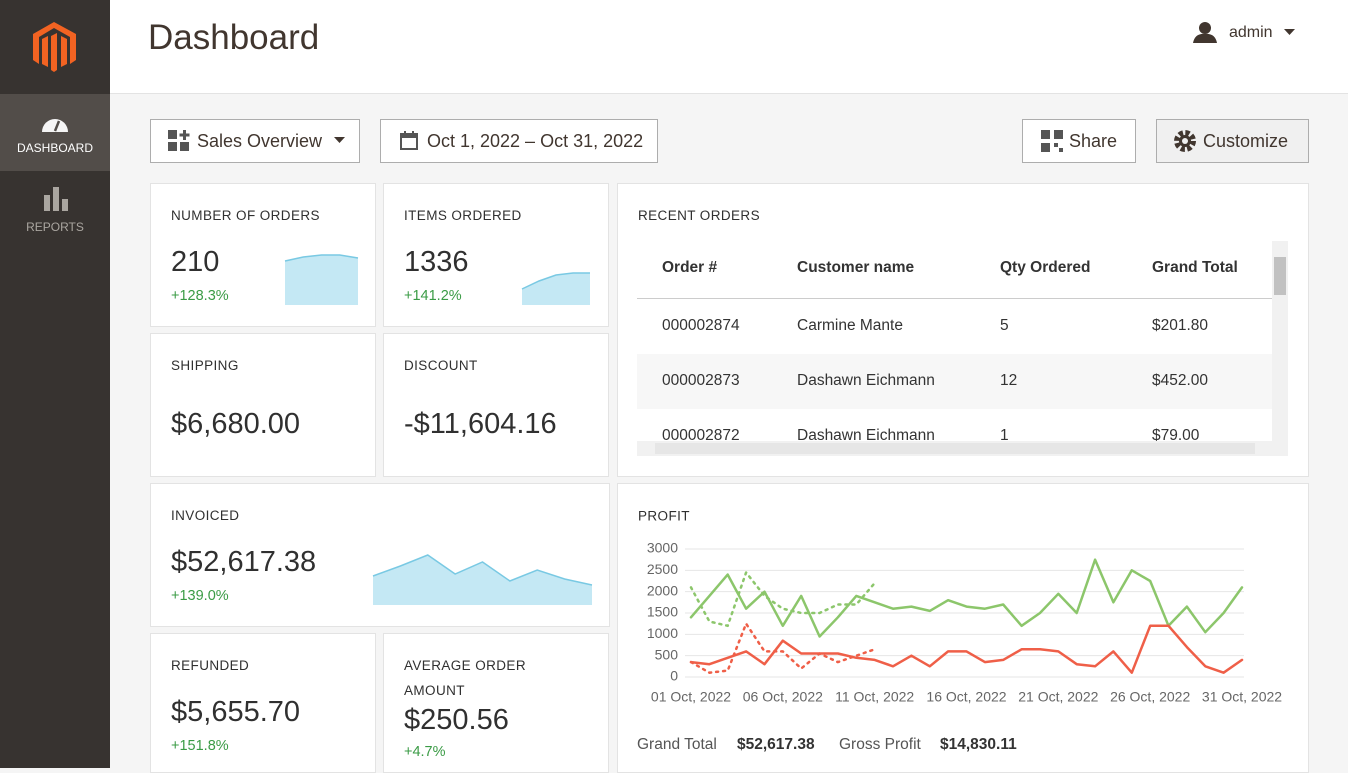  Describe the element at coordinates (874, 697) in the screenshot. I see `x-tick-label: 11 Oct, 2022` at that location.